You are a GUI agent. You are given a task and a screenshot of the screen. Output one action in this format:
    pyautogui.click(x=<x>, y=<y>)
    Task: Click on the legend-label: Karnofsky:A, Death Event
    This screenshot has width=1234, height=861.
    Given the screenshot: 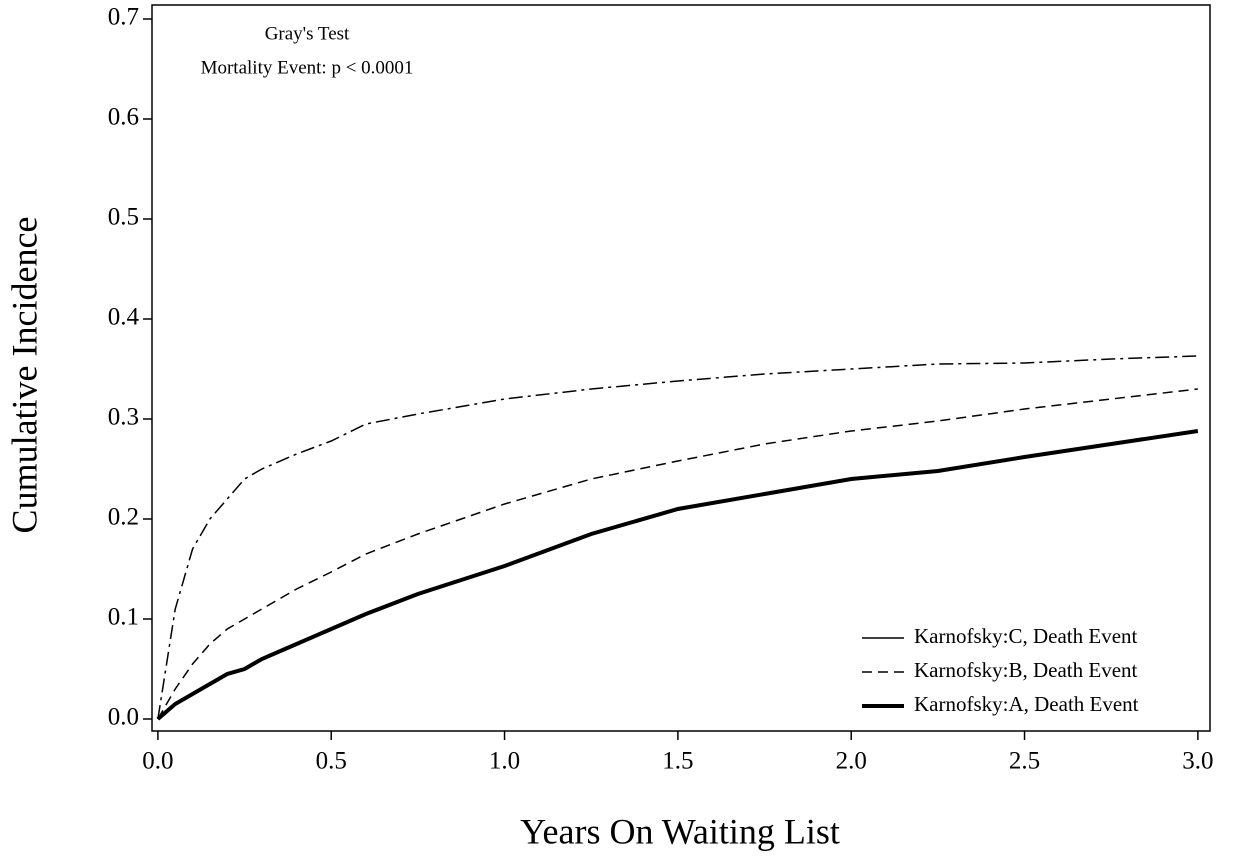 What is the action you would take?
    pyautogui.click(x=1026, y=704)
    